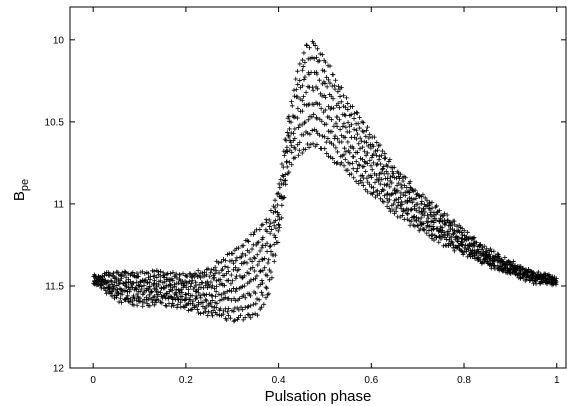 This screenshot has height=406, width=567. What do you see at coordinates (93, 380) in the screenshot?
I see `x-tick-label: 0` at bounding box center [93, 380].